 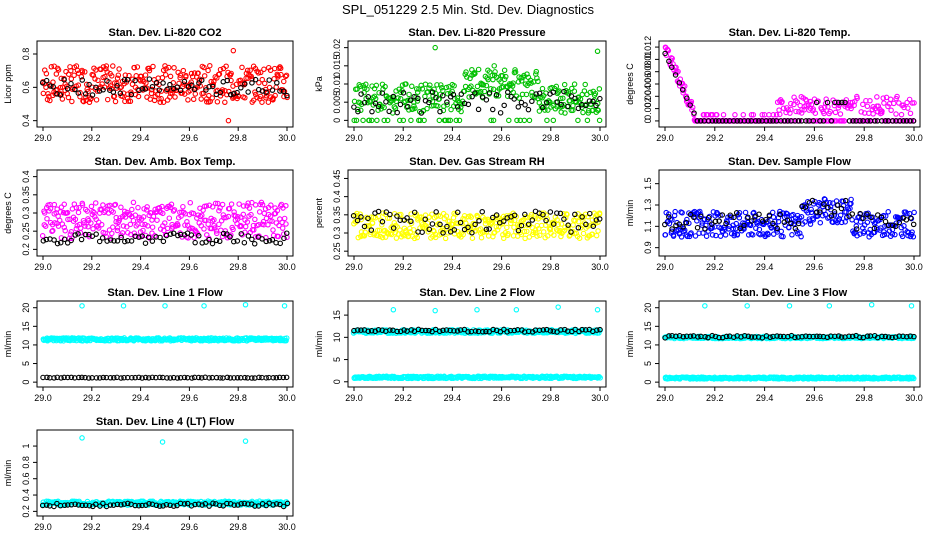 I want to click on line2-outlier-point, so click(x=597, y=310).